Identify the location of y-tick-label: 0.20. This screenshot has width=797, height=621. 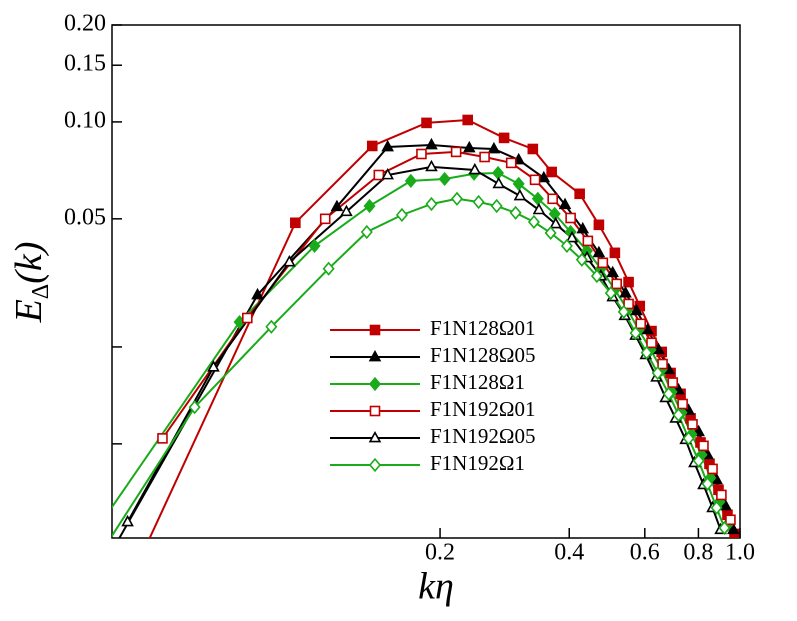
(85, 24).